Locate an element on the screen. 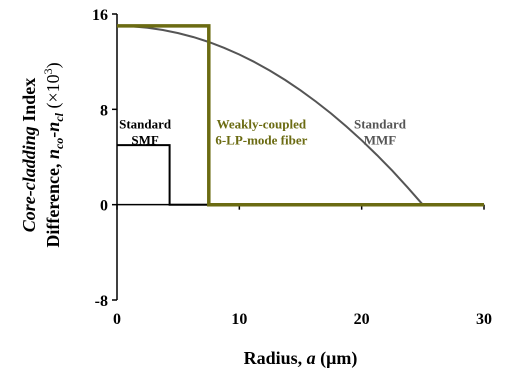 This screenshot has width=505, height=376. y-axis-title-line2: Difference, nco-ncl (×103) is located at coordinates (53, 154).